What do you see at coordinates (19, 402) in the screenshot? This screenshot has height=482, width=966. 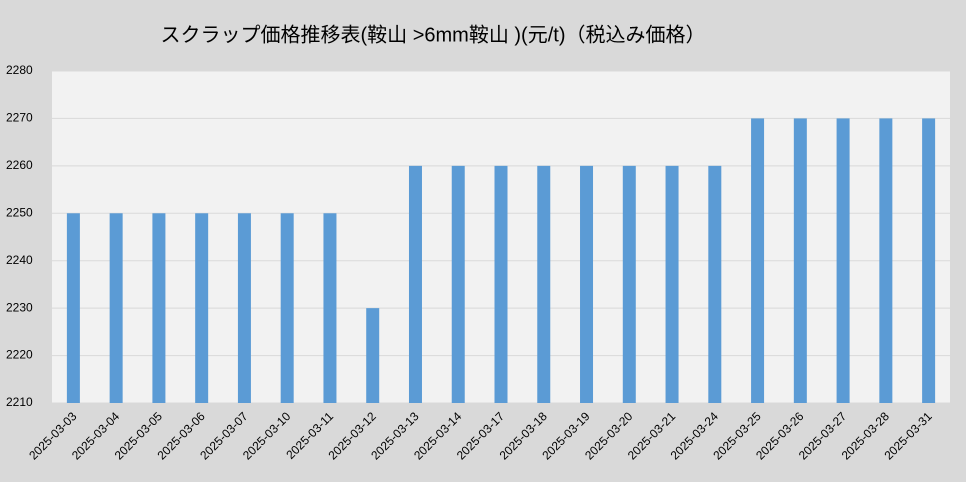 I see `y-tick-label: 2210` at bounding box center [19, 402].